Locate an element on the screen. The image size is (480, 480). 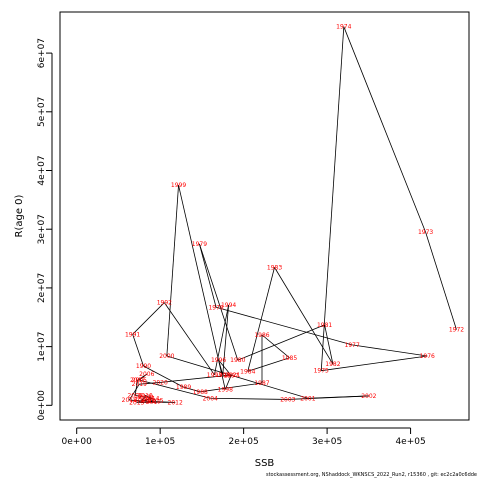
y-tick-label: 1e+07 is located at coordinates (42, 346).